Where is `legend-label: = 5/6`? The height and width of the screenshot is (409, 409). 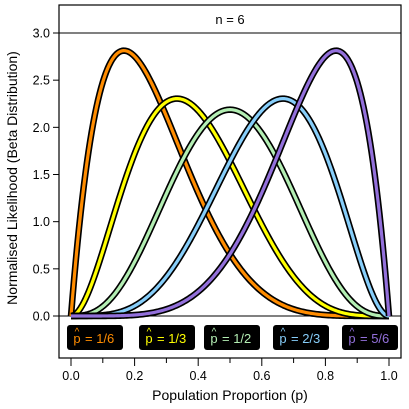
legend-label: = 5/6 is located at coordinates (374, 338).